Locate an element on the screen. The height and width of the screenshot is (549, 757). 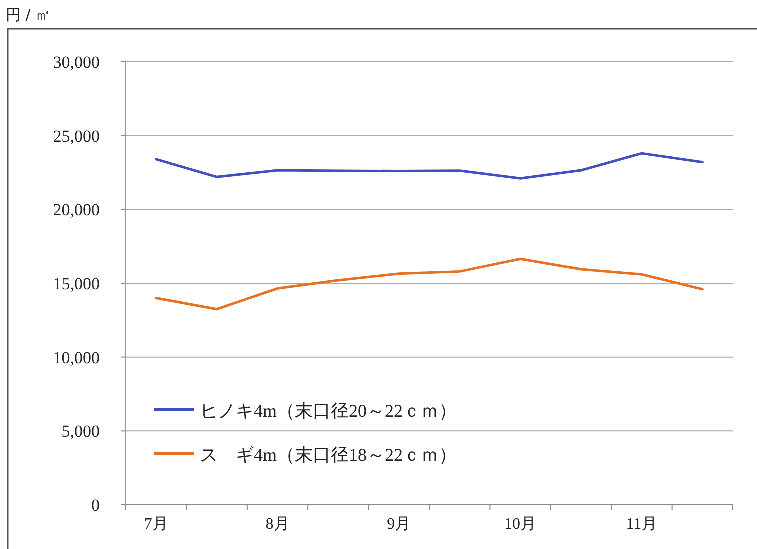
y-tick-label: 25,000 is located at coordinates (76, 136).